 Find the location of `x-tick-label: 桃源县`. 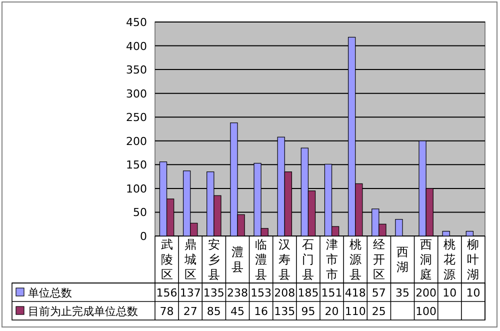

x-tick-label: 桃源县 is located at coordinates (355, 260).